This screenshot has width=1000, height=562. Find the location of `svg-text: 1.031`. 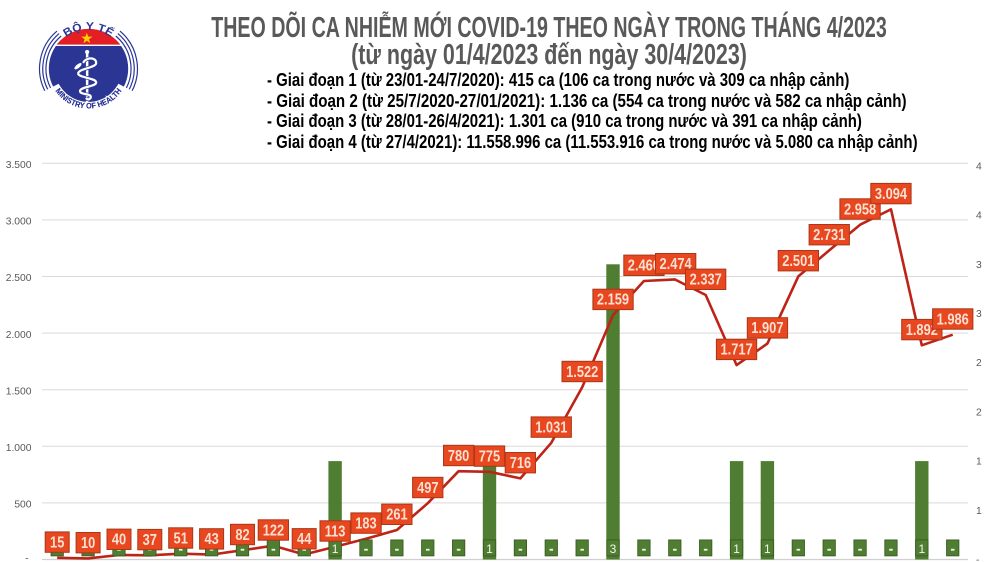

svg-text: 1.031 is located at coordinates (551, 427).